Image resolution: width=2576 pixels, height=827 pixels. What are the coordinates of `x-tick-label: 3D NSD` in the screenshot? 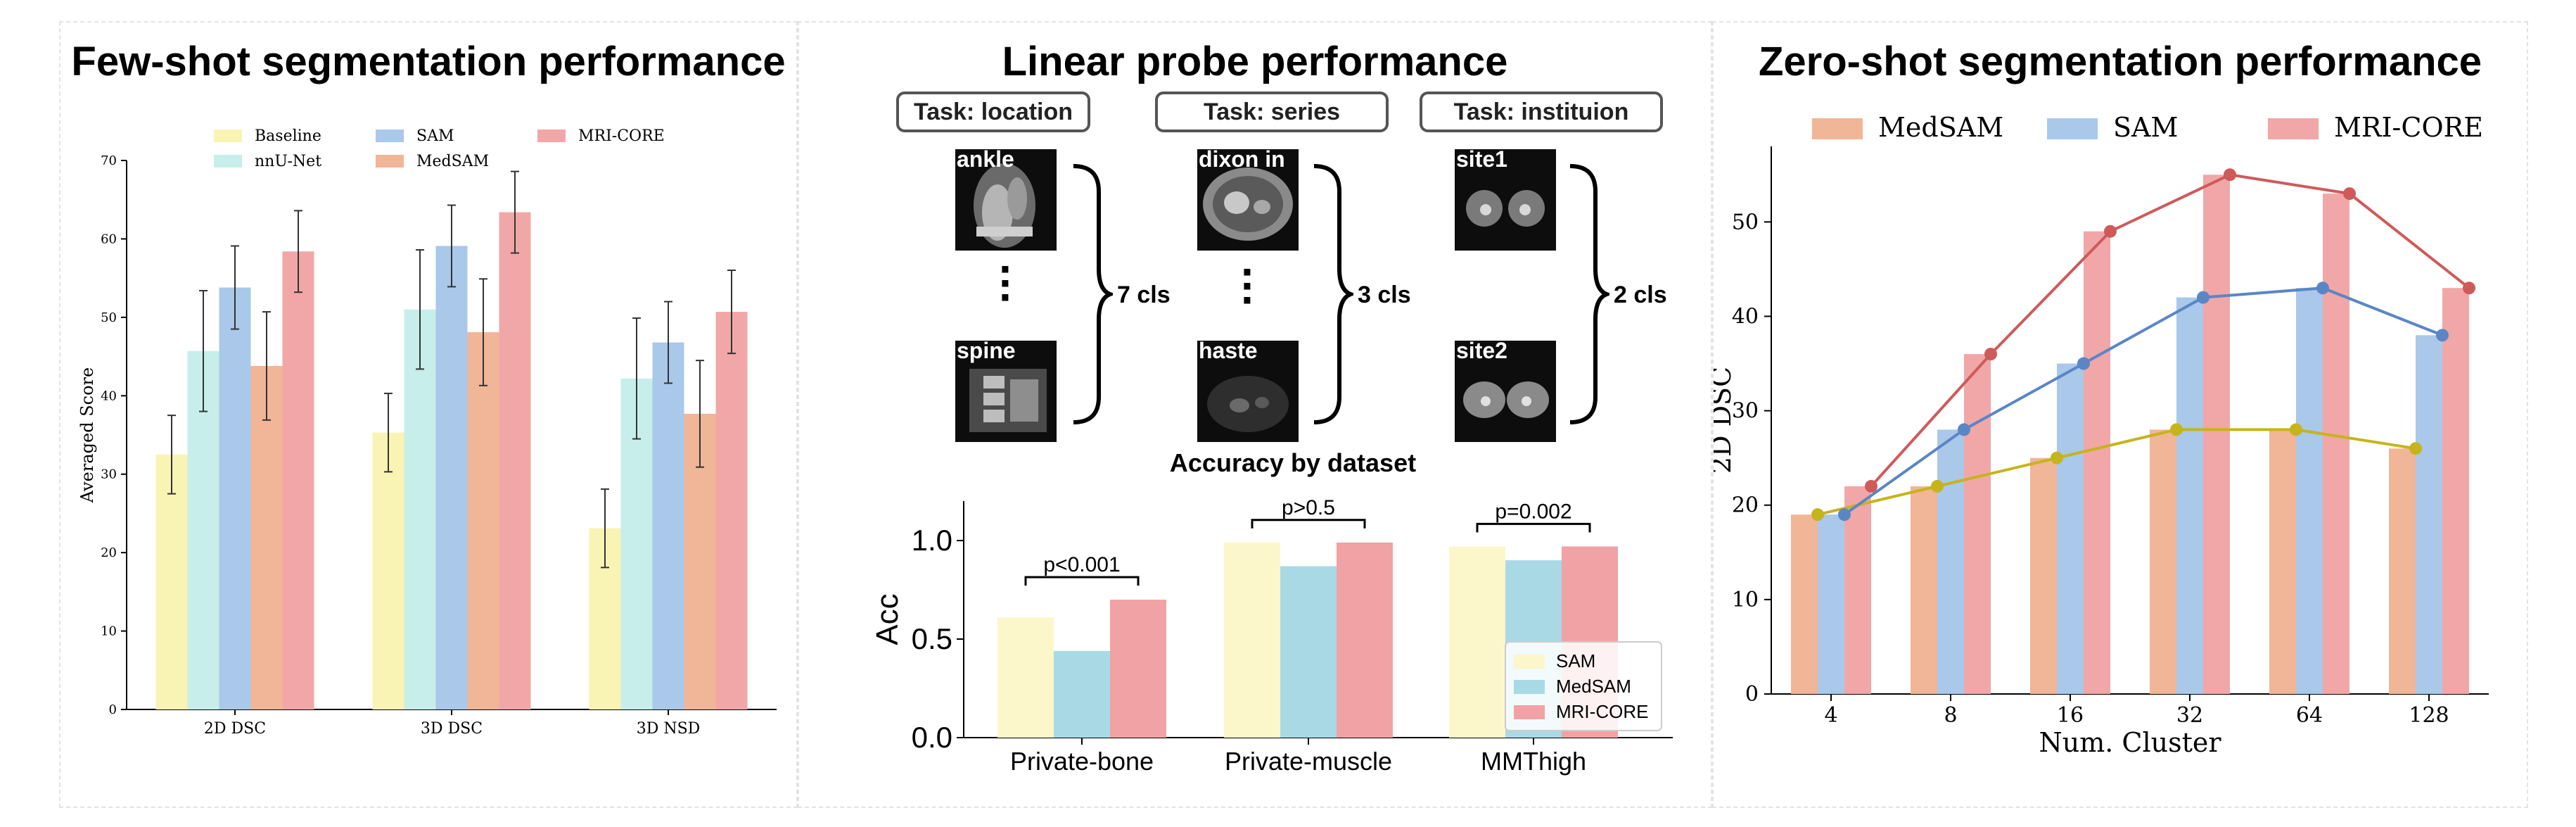 It's located at (669, 729).